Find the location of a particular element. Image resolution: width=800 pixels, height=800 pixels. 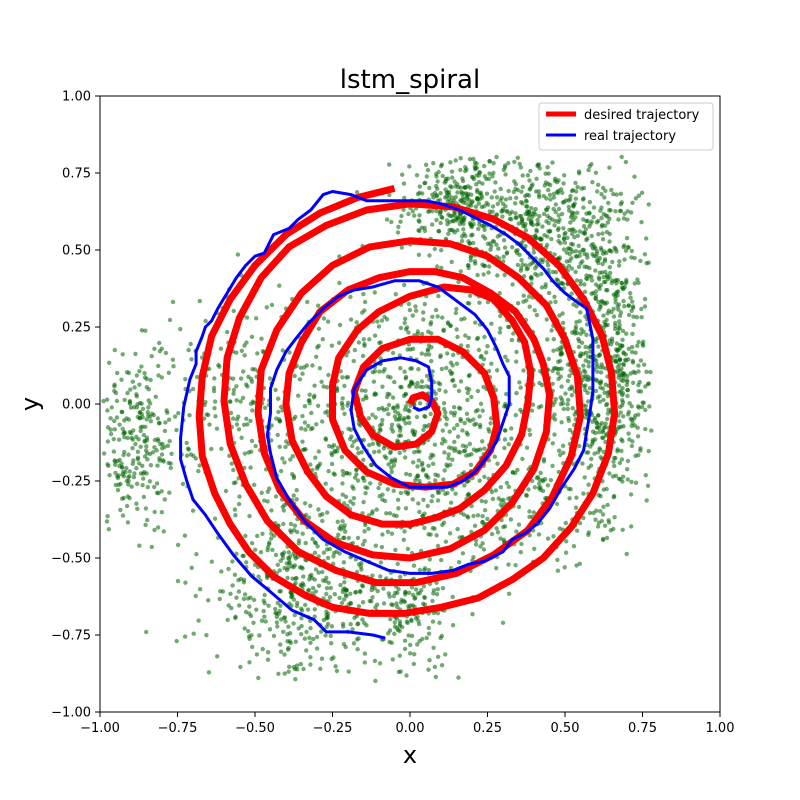

y-tick-label: 0.00 is located at coordinates (76, 405).